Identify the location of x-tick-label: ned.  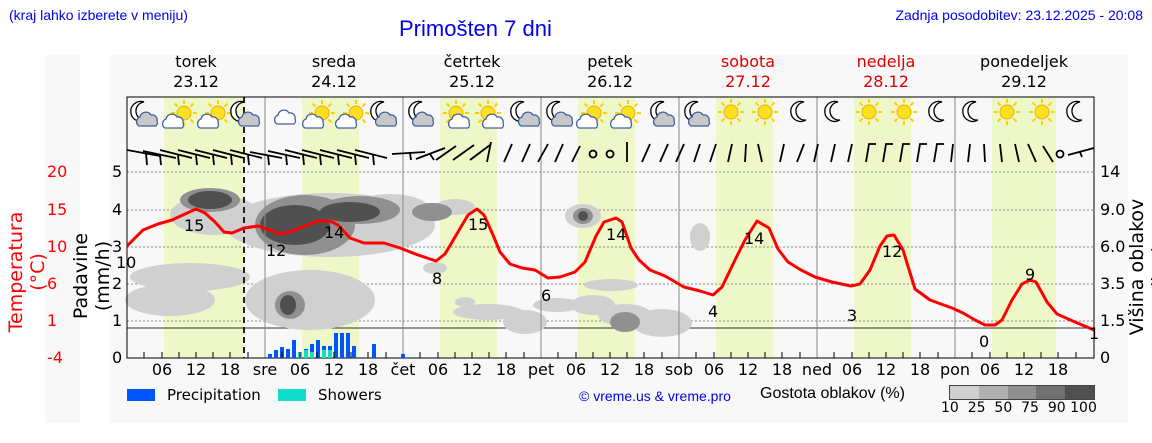
(817, 369).